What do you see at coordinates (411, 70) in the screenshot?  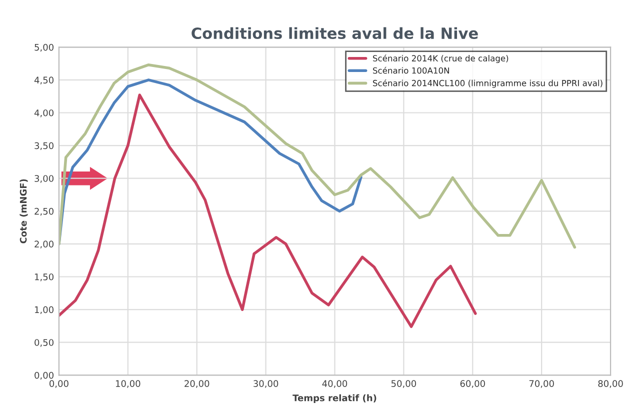 I see `legend-label: Scénario 100A10N` at bounding box center [411, 70].